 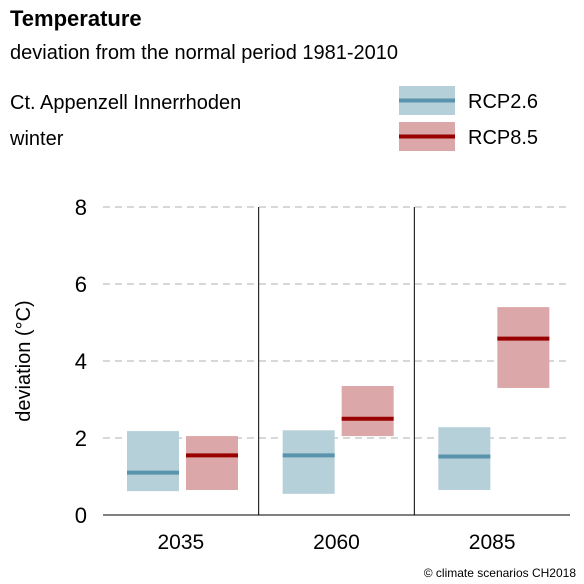 What do you see at coordinates (37, 139) in the screenshot?
I see `season-label: winter` at bounding box center [37, 139].